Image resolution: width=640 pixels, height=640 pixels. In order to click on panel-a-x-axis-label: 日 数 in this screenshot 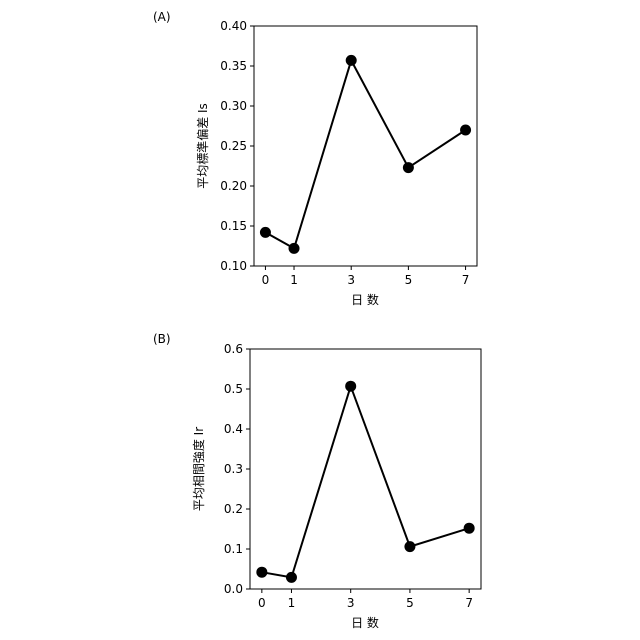, I will do `click(365, 299)`.